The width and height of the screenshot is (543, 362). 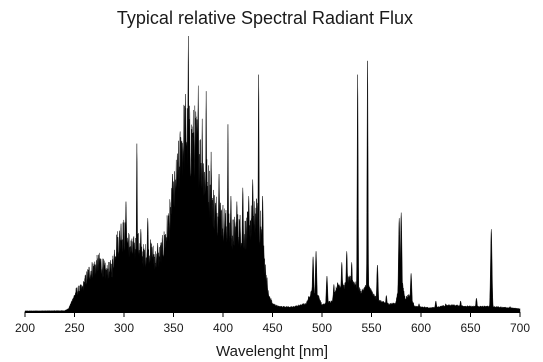 I want to click on x-tick-label: 450, so click(x=272, y=328).